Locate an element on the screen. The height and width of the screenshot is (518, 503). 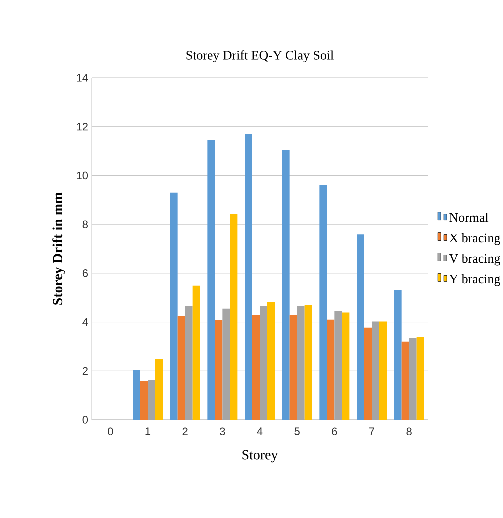
legend-label: Y bracing is located at coordinates (474, 280).